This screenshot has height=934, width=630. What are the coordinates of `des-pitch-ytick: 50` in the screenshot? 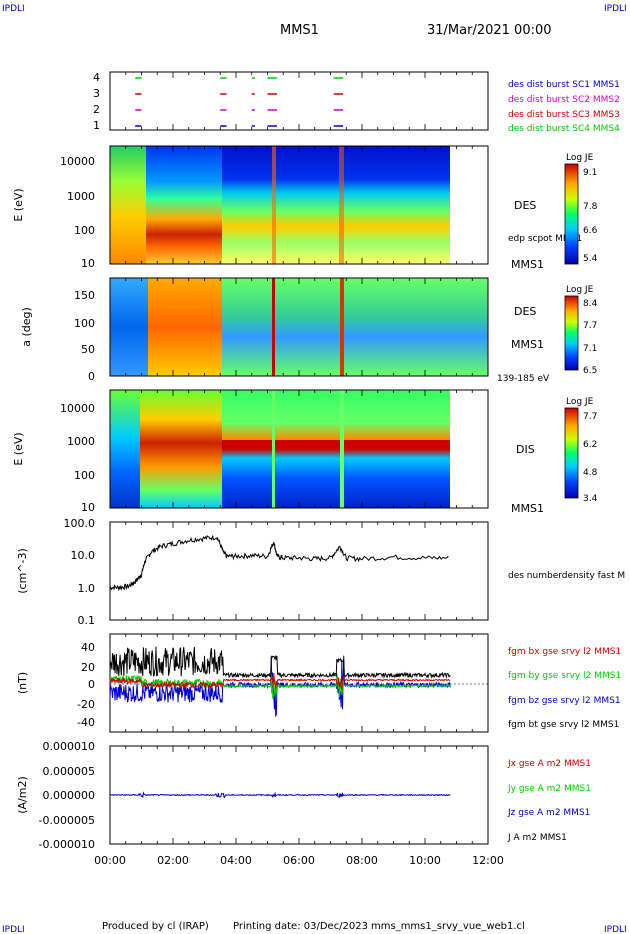 It's located at (88, 349).